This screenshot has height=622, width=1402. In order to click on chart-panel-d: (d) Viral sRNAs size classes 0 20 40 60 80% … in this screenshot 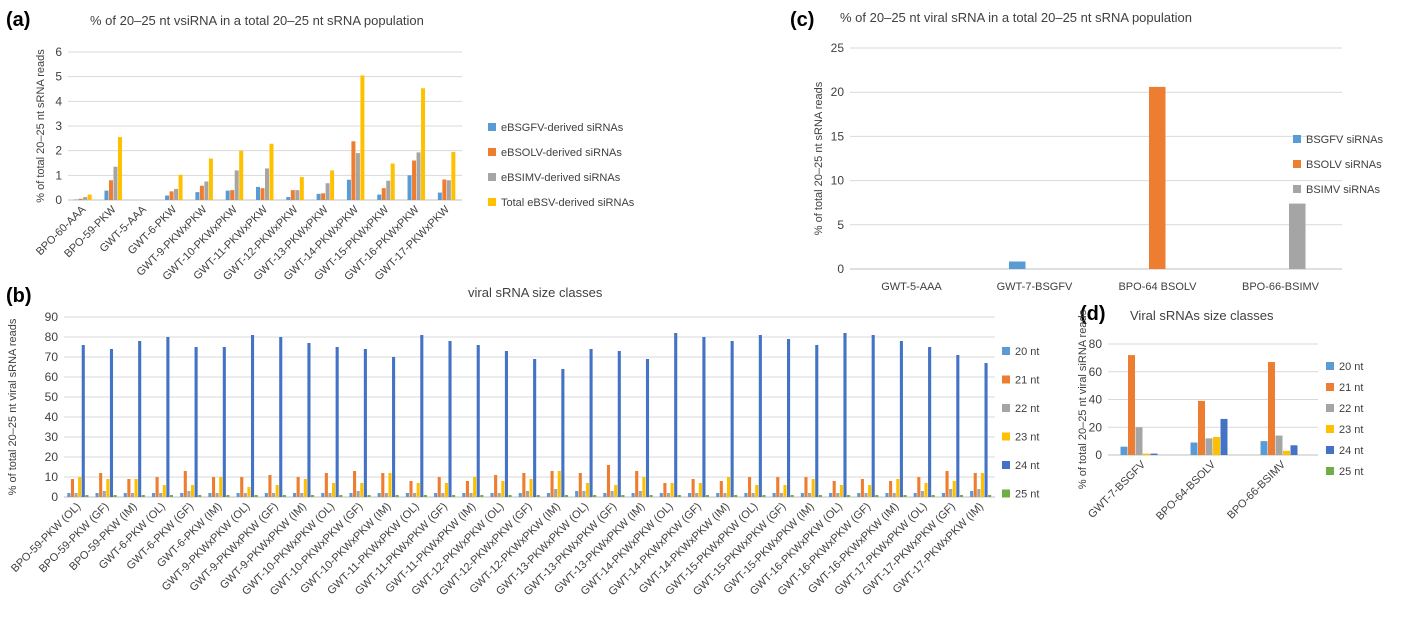, I will do `click(1236, 461)`.